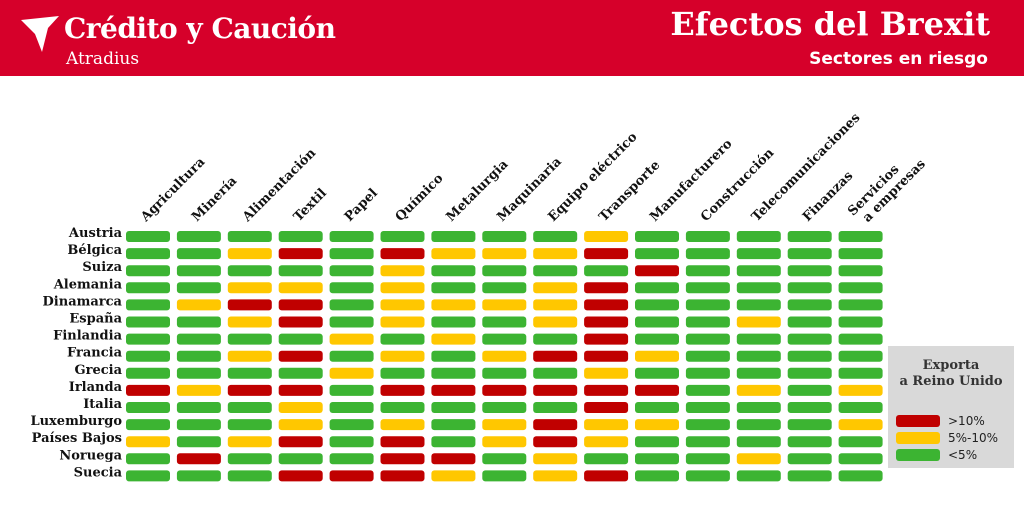 This screenshot has width=1024, height=512. What do you see at coordinates (90, 455) in the screenshot?
I see `row-label-noruega: Noruega` at bounding box center [90, 455].